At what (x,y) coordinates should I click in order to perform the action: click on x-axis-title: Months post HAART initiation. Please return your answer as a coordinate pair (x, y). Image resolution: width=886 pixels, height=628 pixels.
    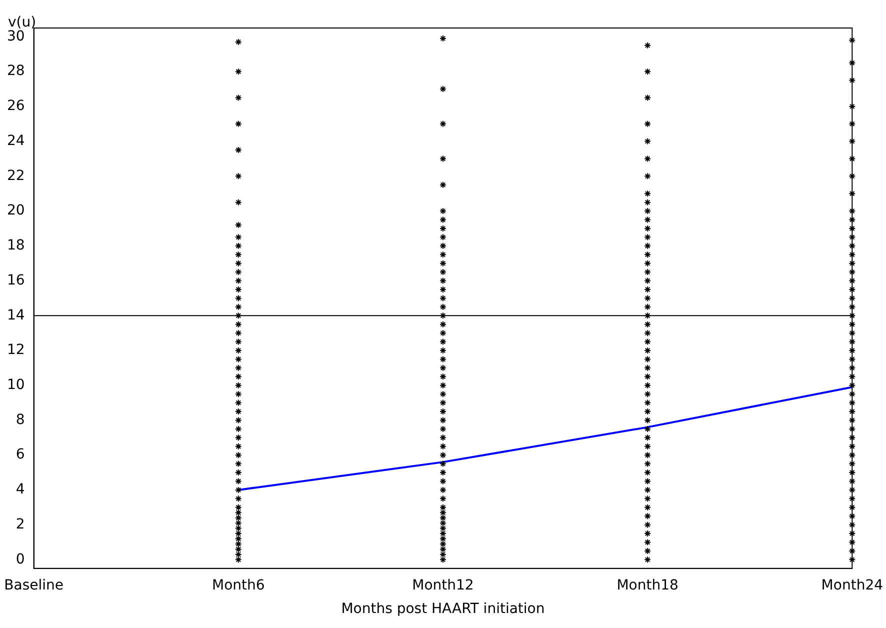
    Looking at the image, I should click on (443, 609).